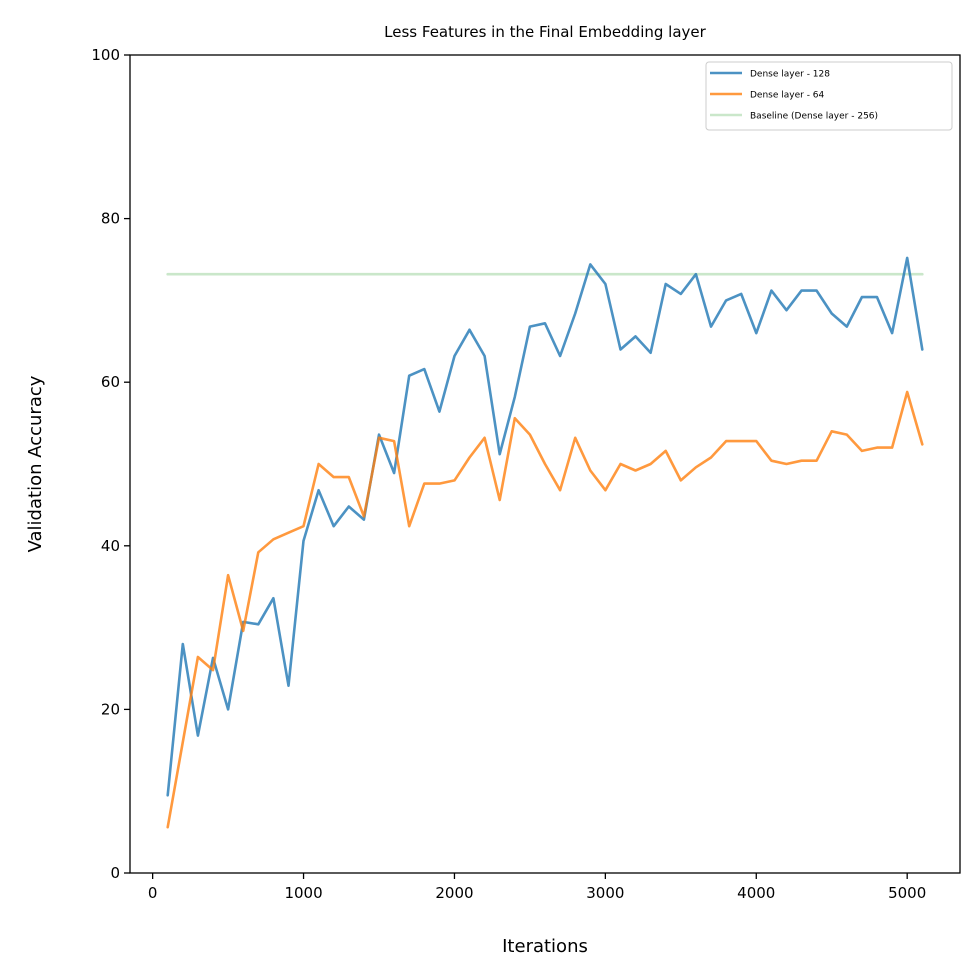 This screenshot has height=980, width=980. What do you see at coordinates (756, 893) in the screenshot?
I see `x-tick-label: 4000` at bounding box center [756, 893].